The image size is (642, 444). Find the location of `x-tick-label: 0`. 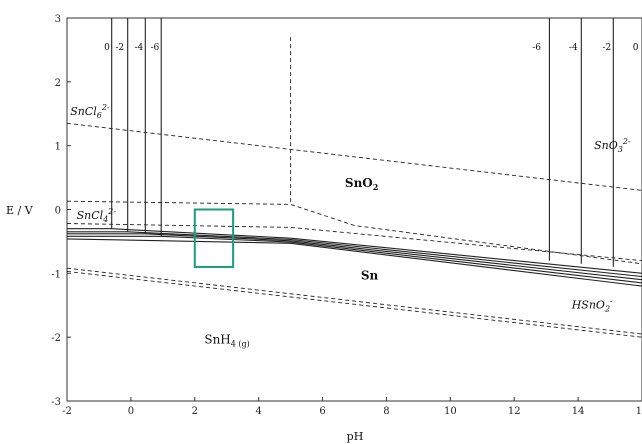

x-tick-label: 0 is located at coordinates (131, 411).